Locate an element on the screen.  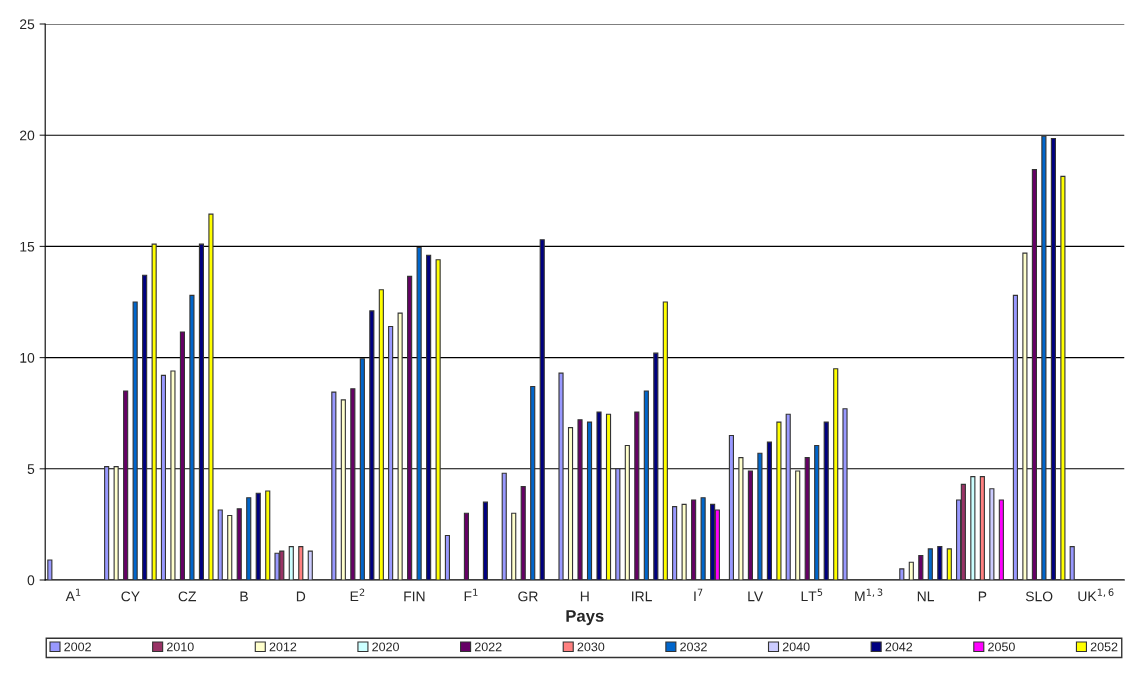
y-tick-label: 10 is located at coordinates (27, 357).